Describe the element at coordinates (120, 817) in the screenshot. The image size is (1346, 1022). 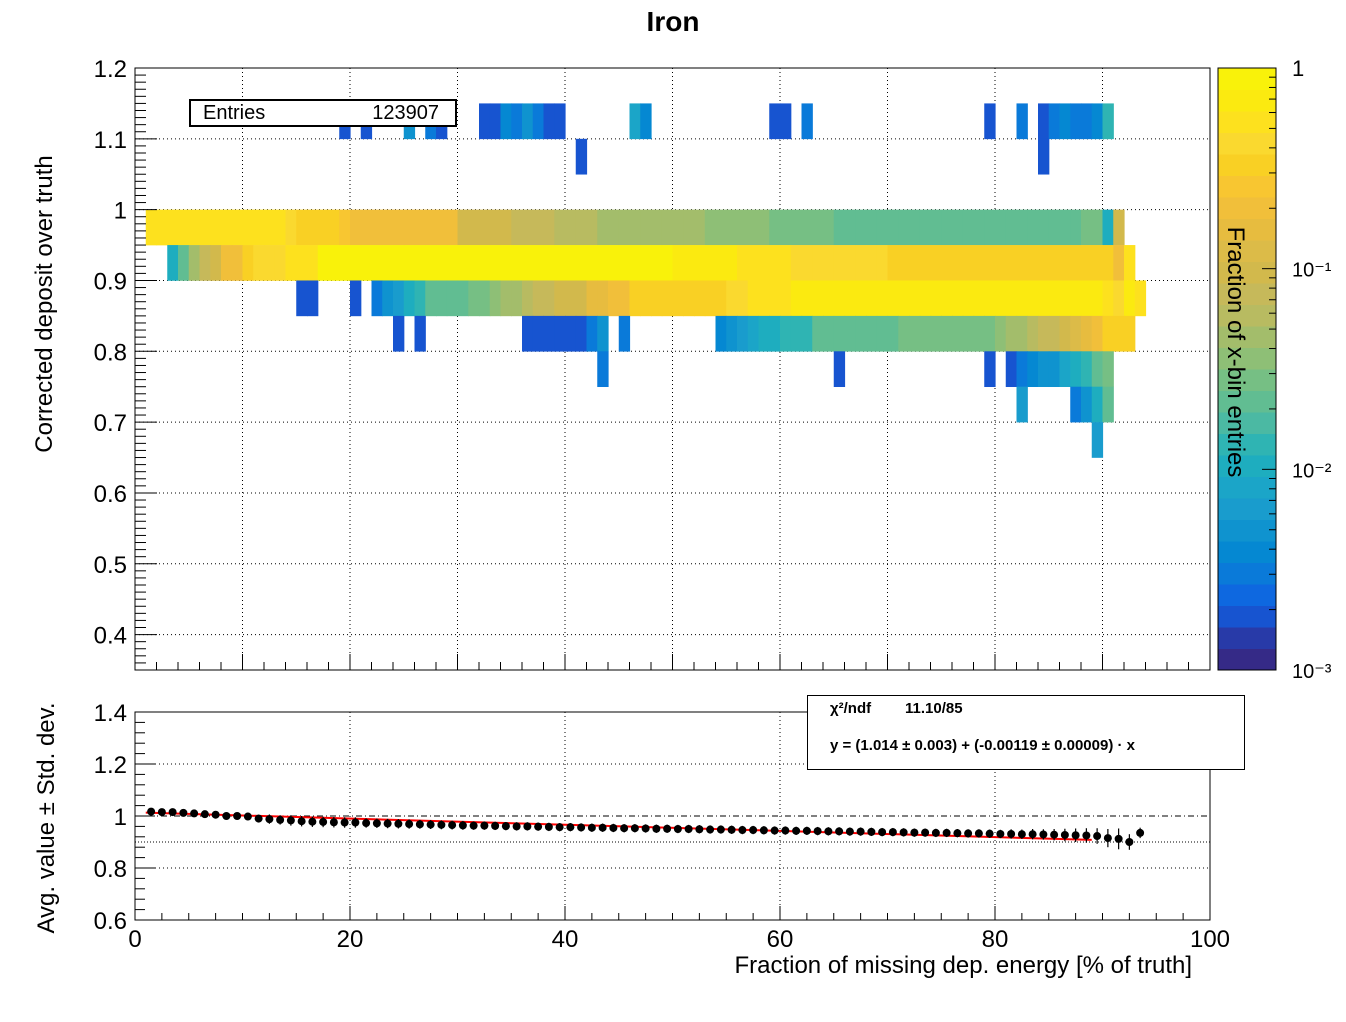
I see `bottom-y-tick-label: 1` at that location.